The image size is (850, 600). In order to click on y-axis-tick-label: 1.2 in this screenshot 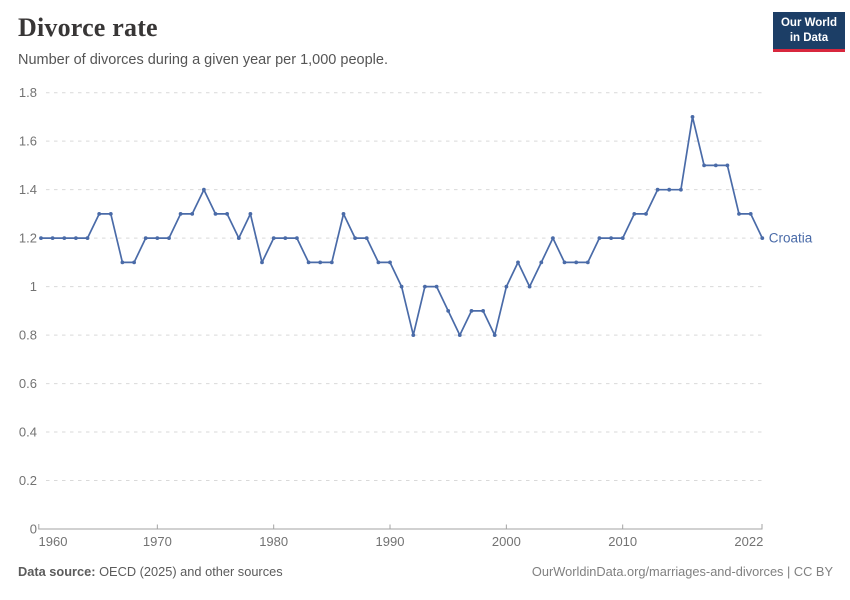, I will do `click(28, 238)`.